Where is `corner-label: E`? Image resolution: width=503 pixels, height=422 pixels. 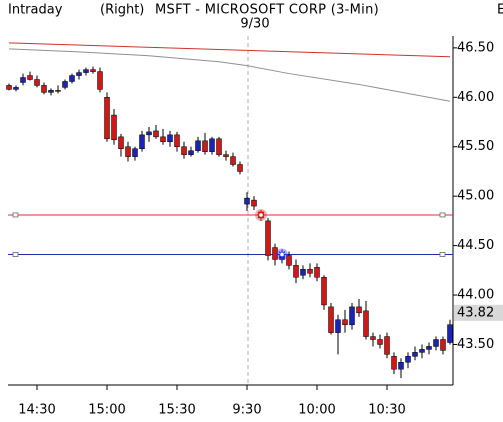
corner-label: E is located at coordinates (500, 10).